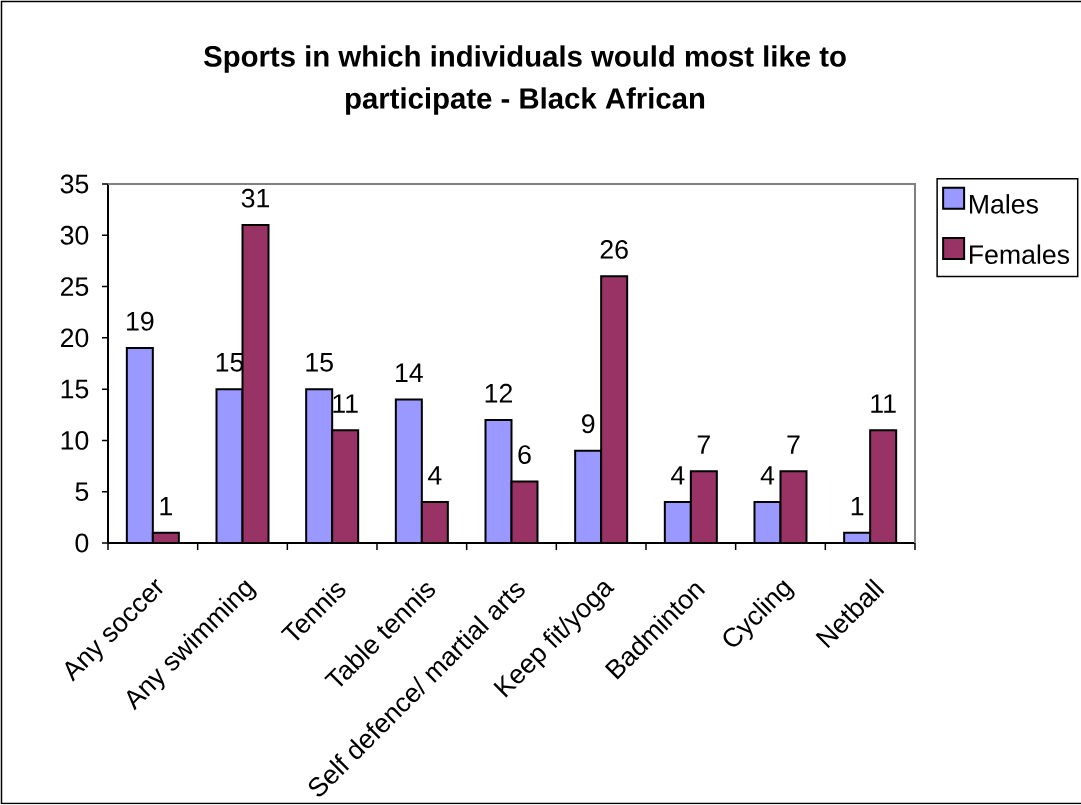  Describe the element at coordinates (74, 338) in the screenshot. I see `y-tick-label: 20` at that location.